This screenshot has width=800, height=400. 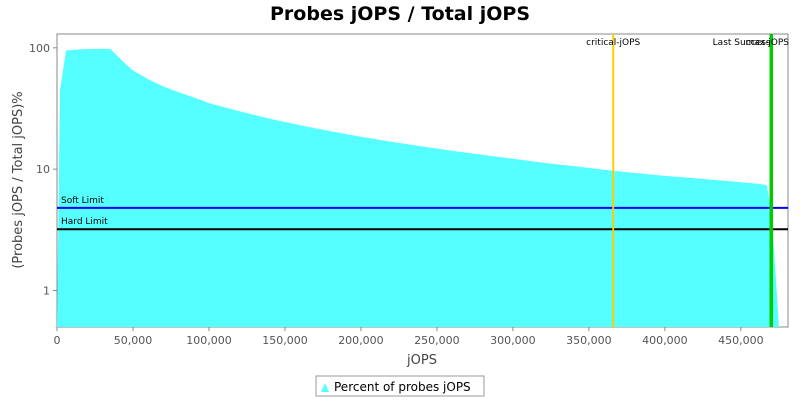 I want to click on y-axis-label: (Probes jOPS / Total jOPS)%, so click(x=18, y=179).